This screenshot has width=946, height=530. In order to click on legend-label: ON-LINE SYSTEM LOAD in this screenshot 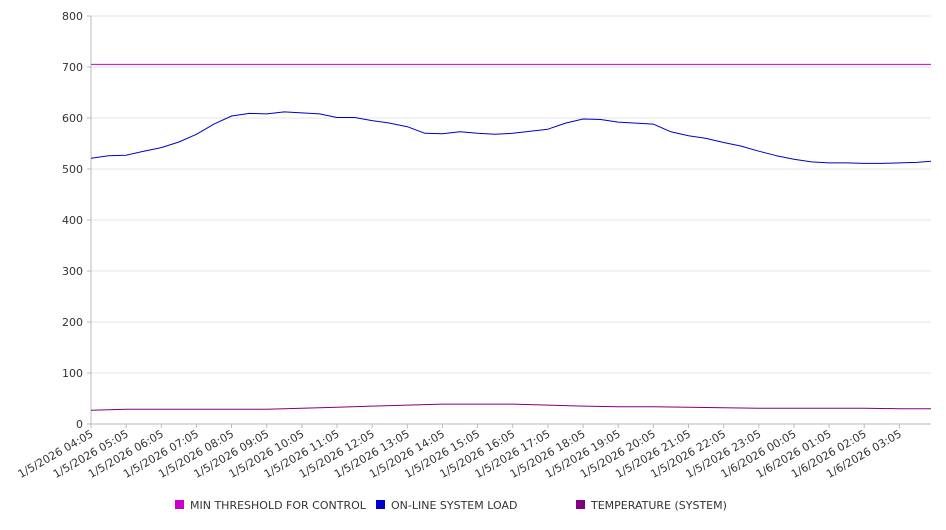, I will do `click(454, 505)`.